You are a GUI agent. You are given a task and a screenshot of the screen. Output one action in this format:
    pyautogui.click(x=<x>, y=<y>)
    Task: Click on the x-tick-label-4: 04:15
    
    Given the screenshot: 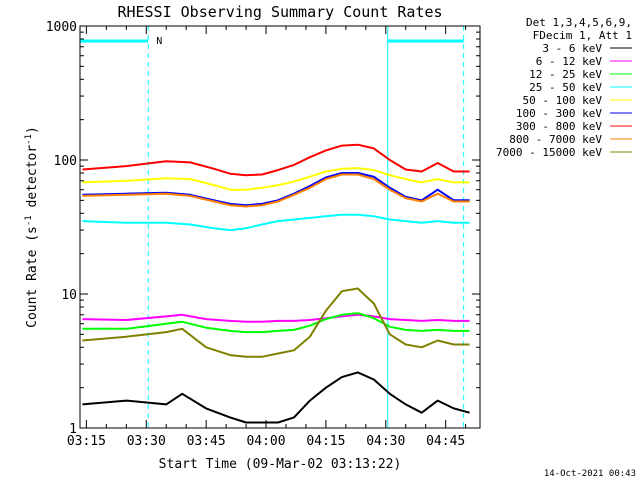 What is the action you would take?
    pyautogui.click(x=325, y=441)
    